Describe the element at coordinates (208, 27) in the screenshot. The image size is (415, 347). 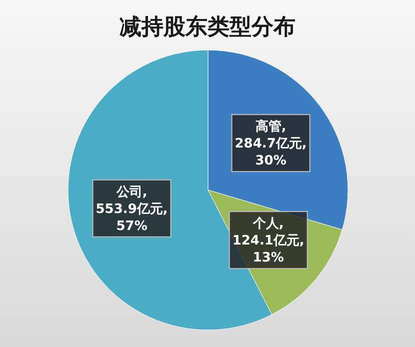
I see `chart-title: 减持股东类型分布` at that location.